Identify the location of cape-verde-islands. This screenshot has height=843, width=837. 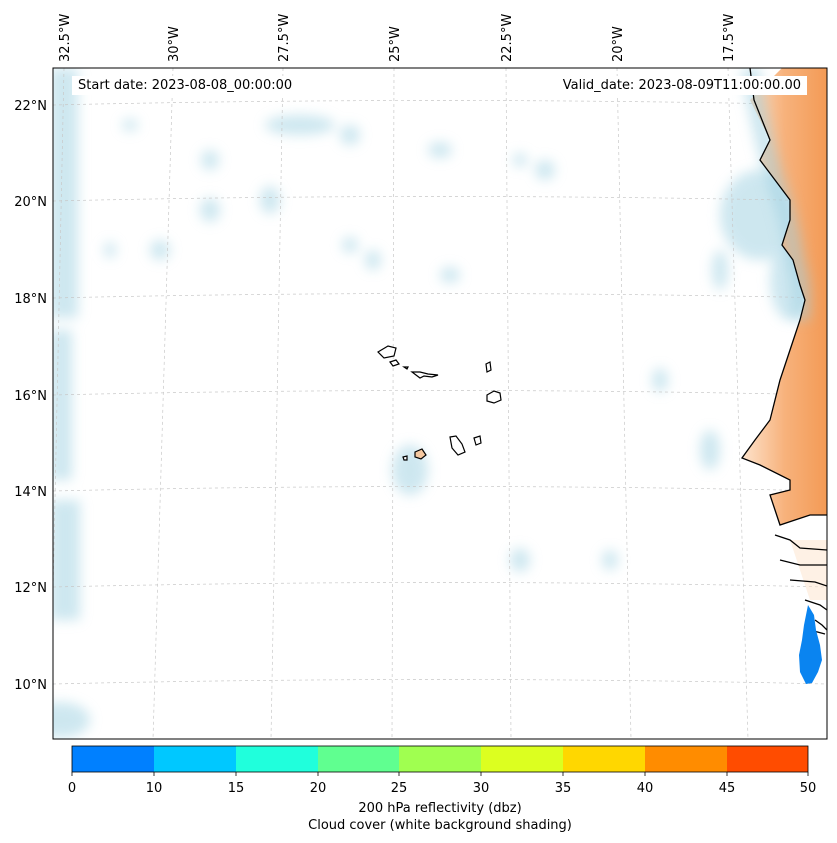
(439, 403).